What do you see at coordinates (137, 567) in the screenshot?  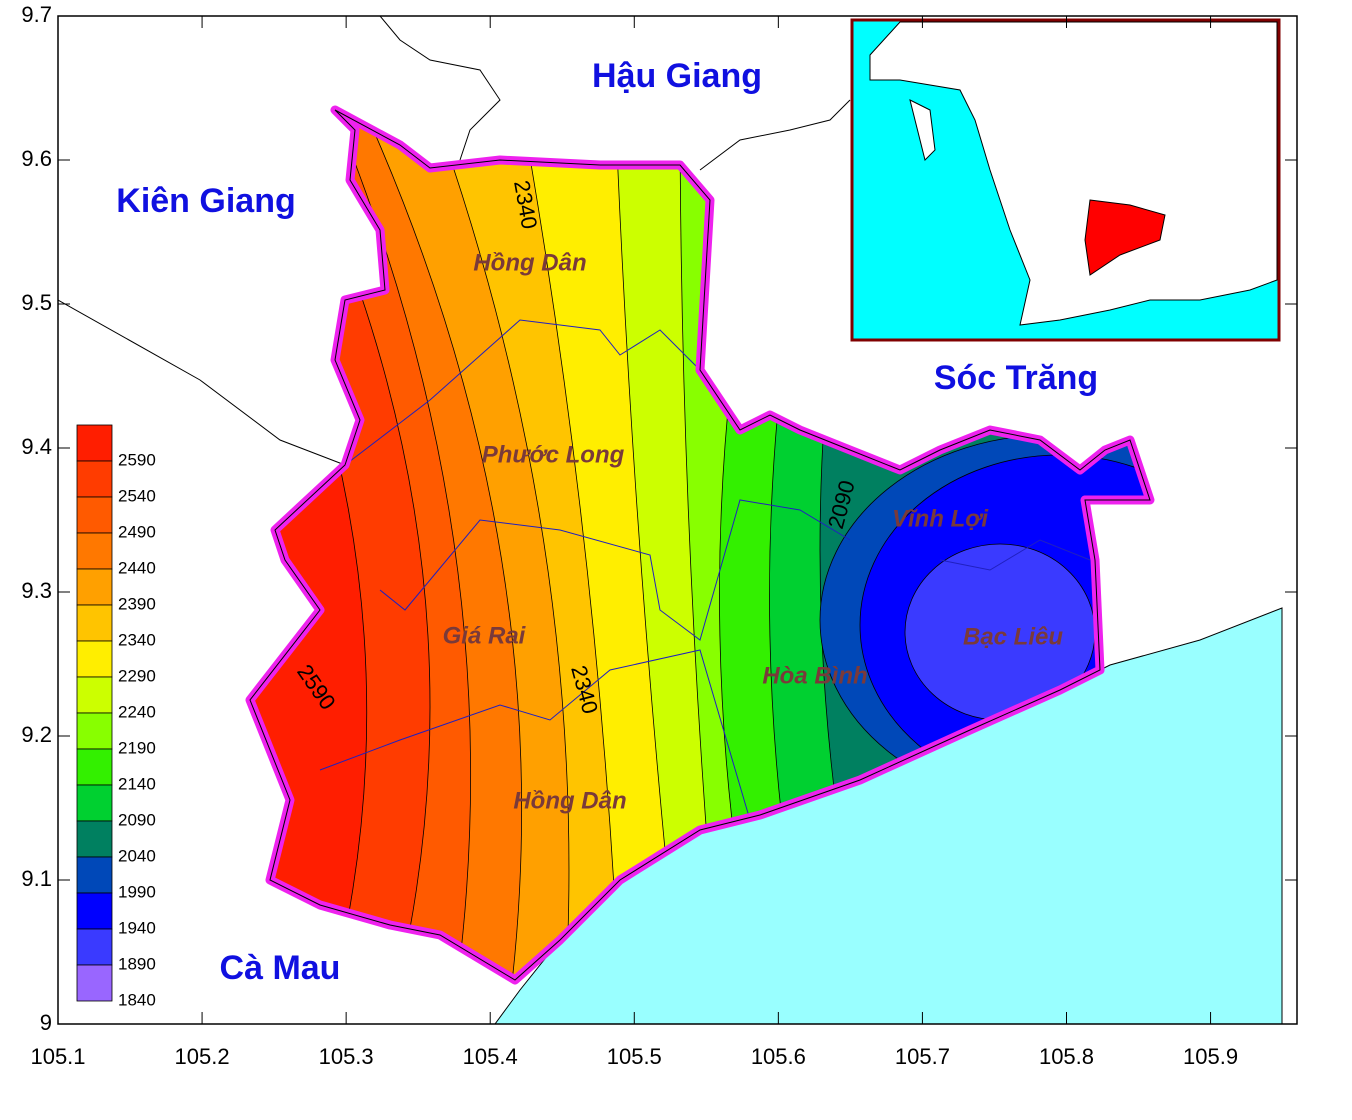 I see `legend-label: 2440` at bounding box center [137, 567].